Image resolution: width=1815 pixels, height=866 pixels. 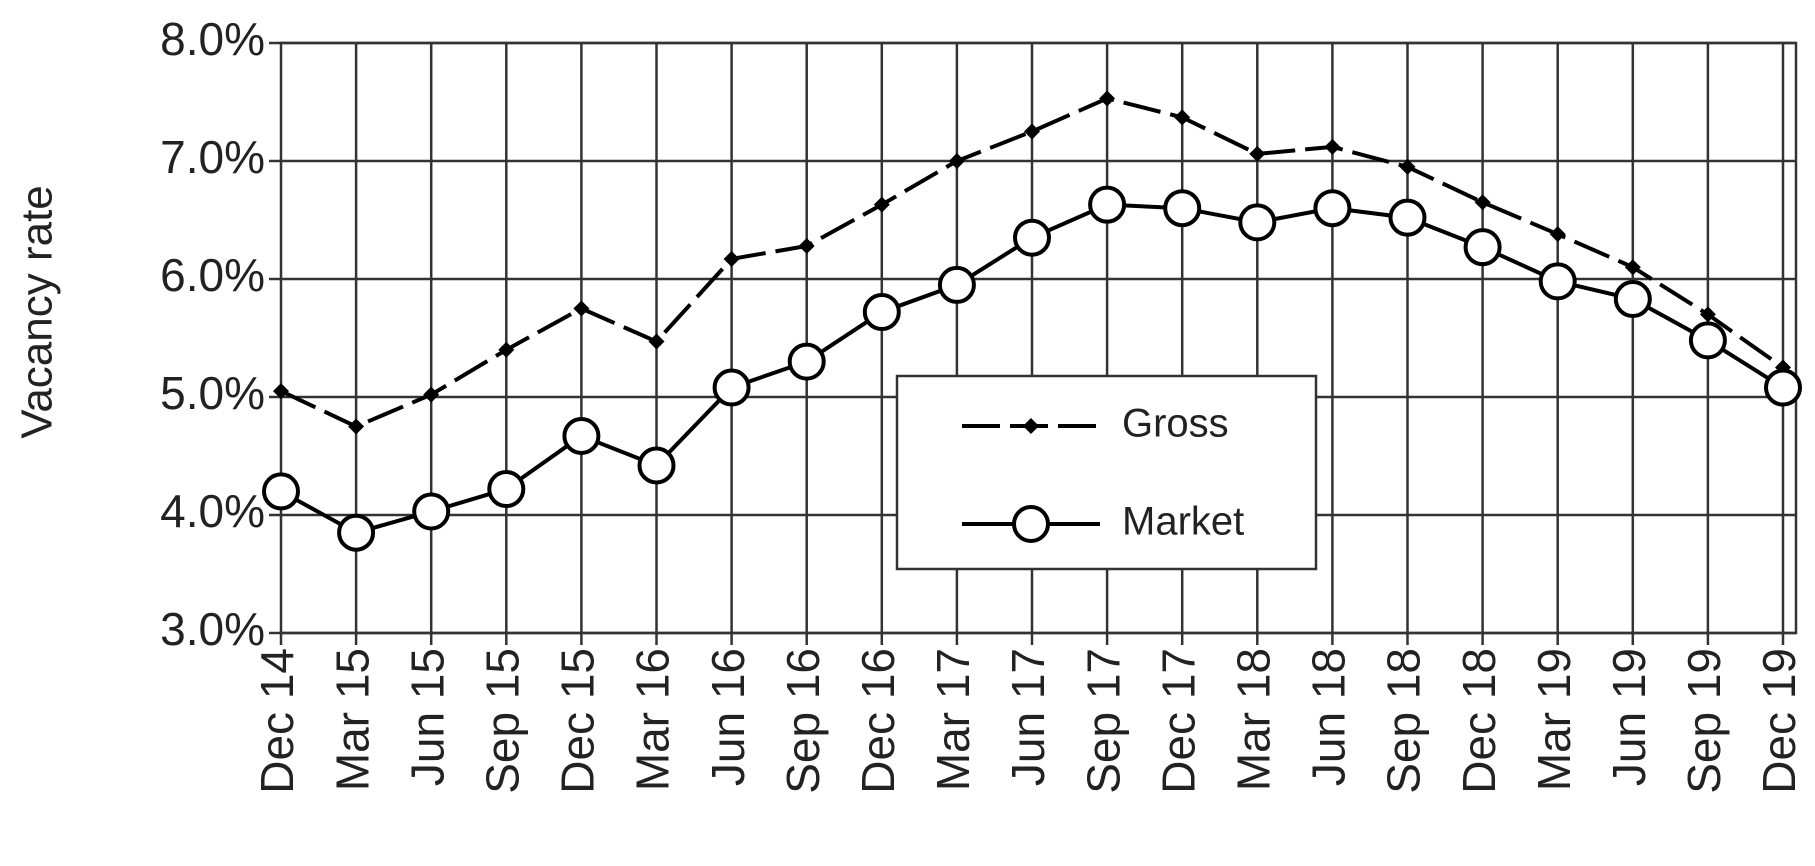 What do you see at coordinates (1178, 721) in the screenshot?
I see `x-tick-label: Dec 17` at bounding box center [1178, 721].